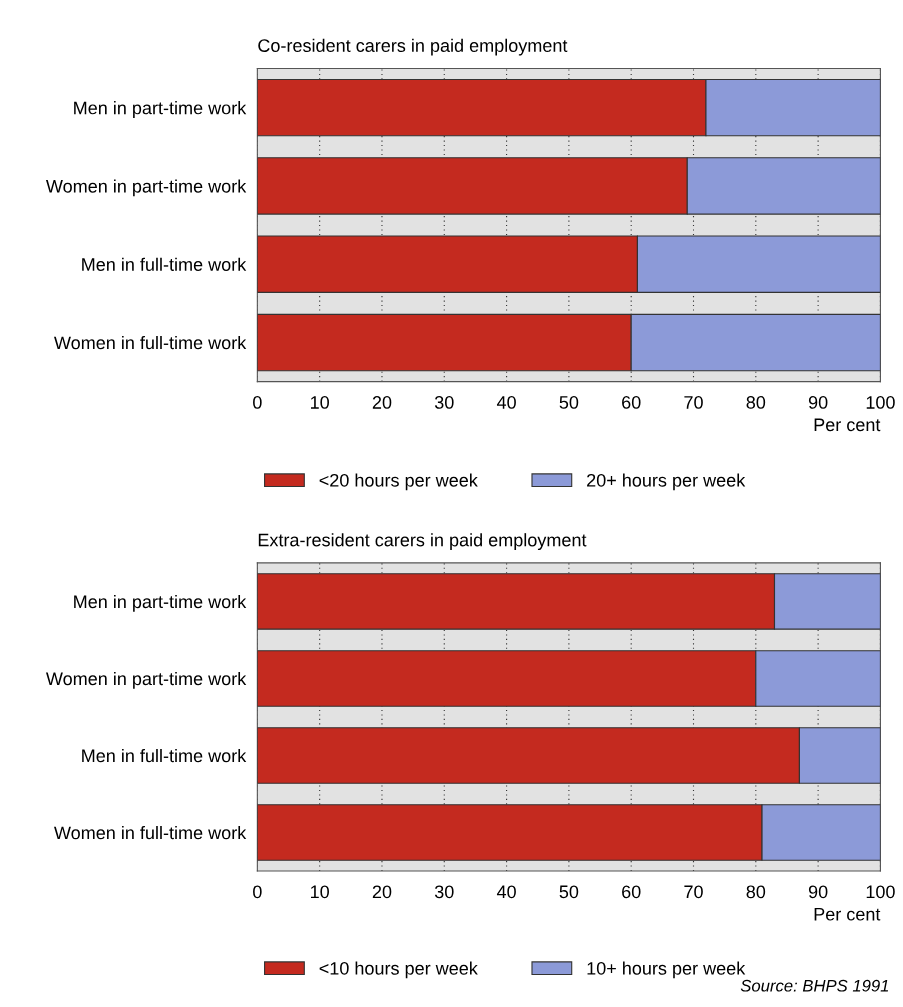  Describe the element at coordinates (398, 970) in the screenshot. I see `legend-label: <10 hours per week` at that location.